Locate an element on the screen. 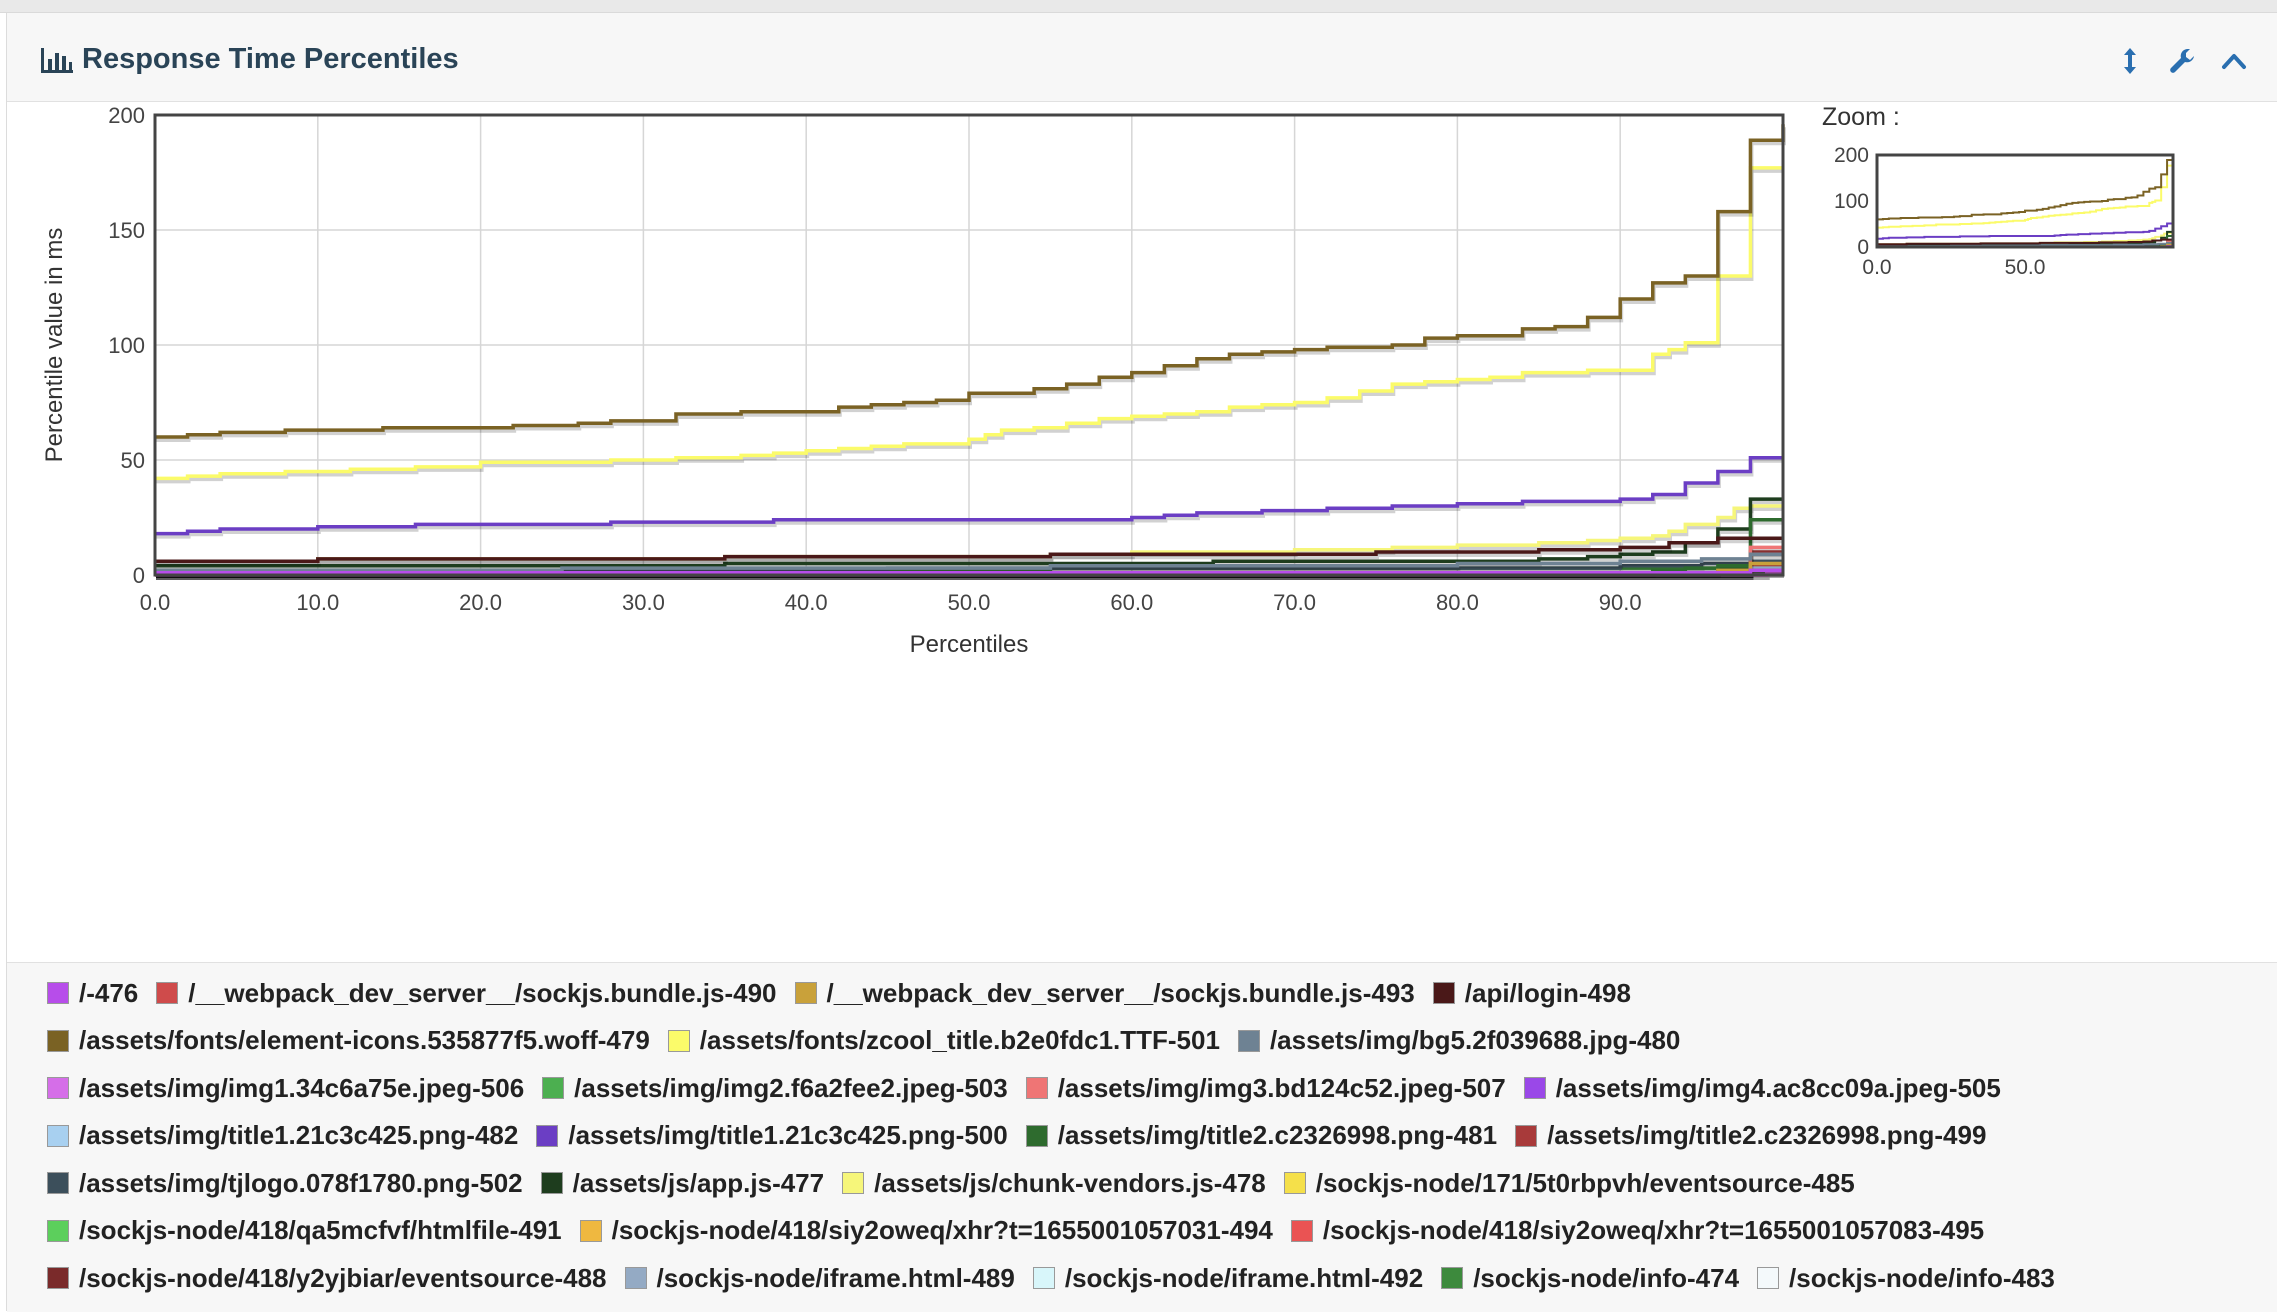 The height and width of the screenshot is (1312, 2277). x-tick-label: 90.0 is located at coordinates (1620, 602).